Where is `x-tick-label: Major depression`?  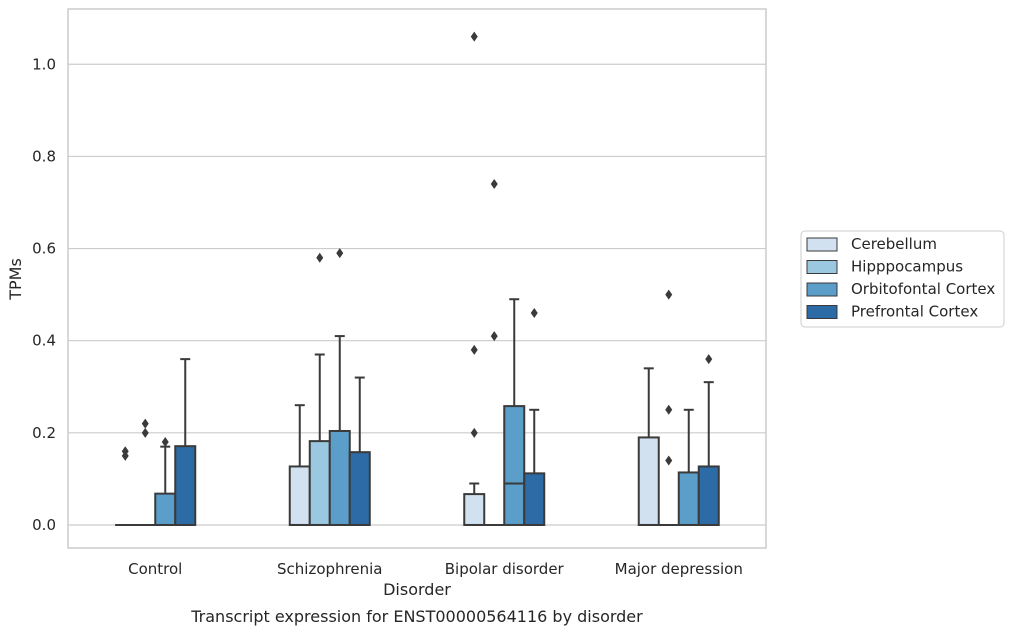 x-tick-label: Major depression is located at coordinates (679, 569).